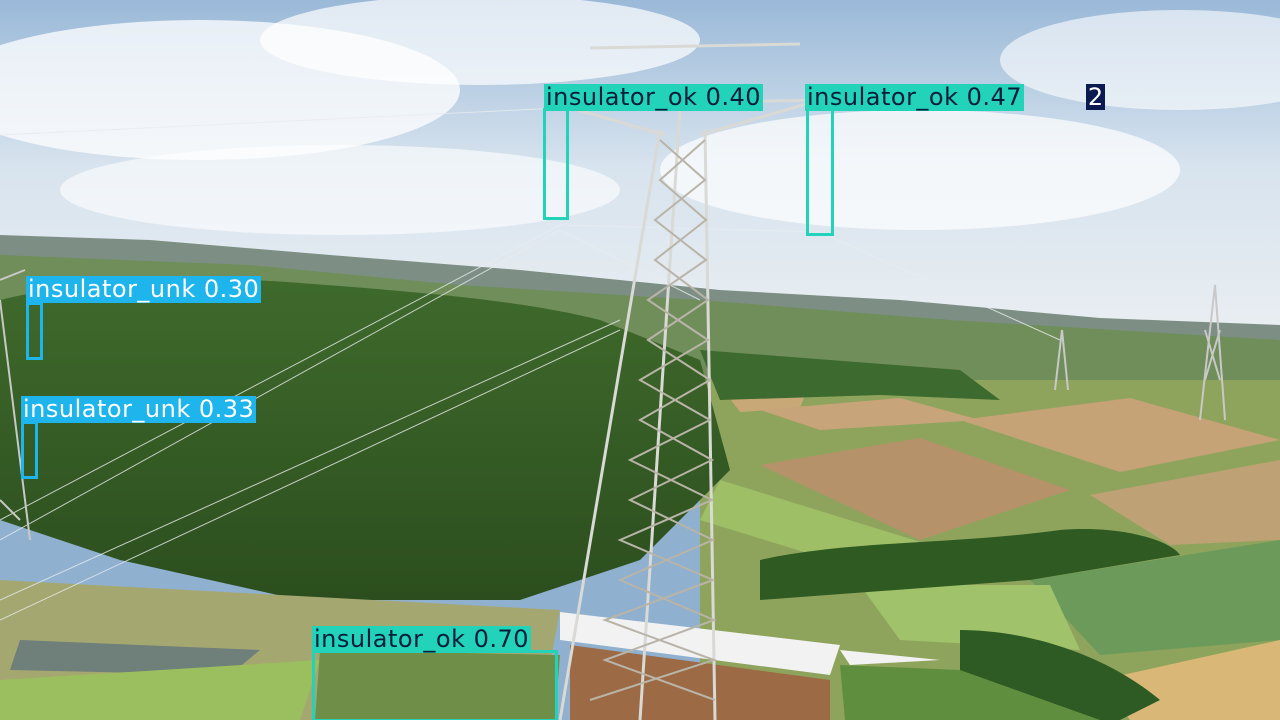  What do you see at coordinates (144, 289) in the screenshot?
I see `detection-label: insulator_unk 0.30` at bounding box center [144, 289].